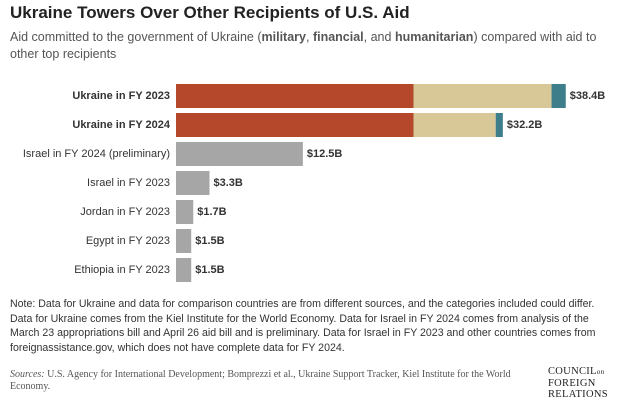 The image size is (620, 406). What do you see at coordinates (128, 183) in the screenshot?
I see `y-tick-label: Israel in FY 2023` at bounding box center [128, 183].